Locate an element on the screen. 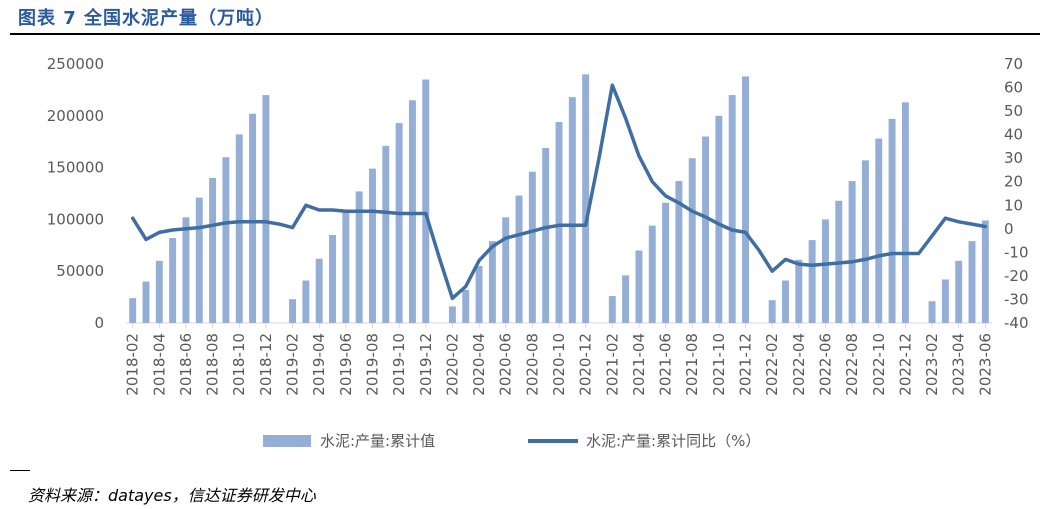  x-tick-label: 2021-04 is located at coordinates (639, 364).